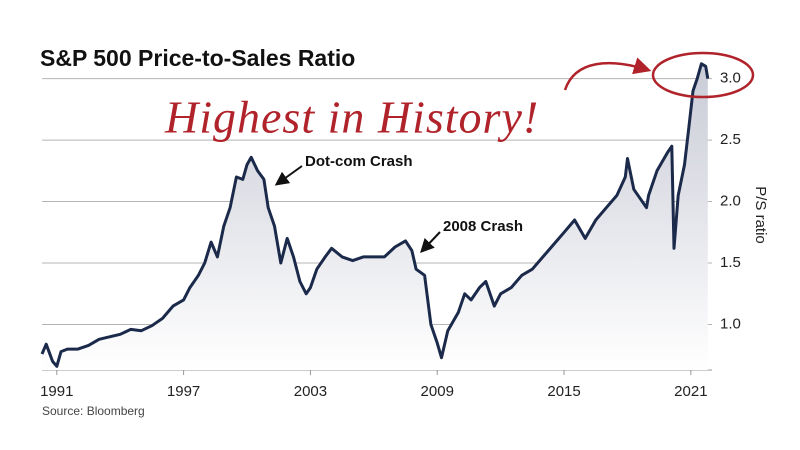 Image resolution: width=800 pixels, height=450 pixels. Describe the element at coordinates (310, 391) in the screenshot. I see `x-tick-label: 2003` at that location.